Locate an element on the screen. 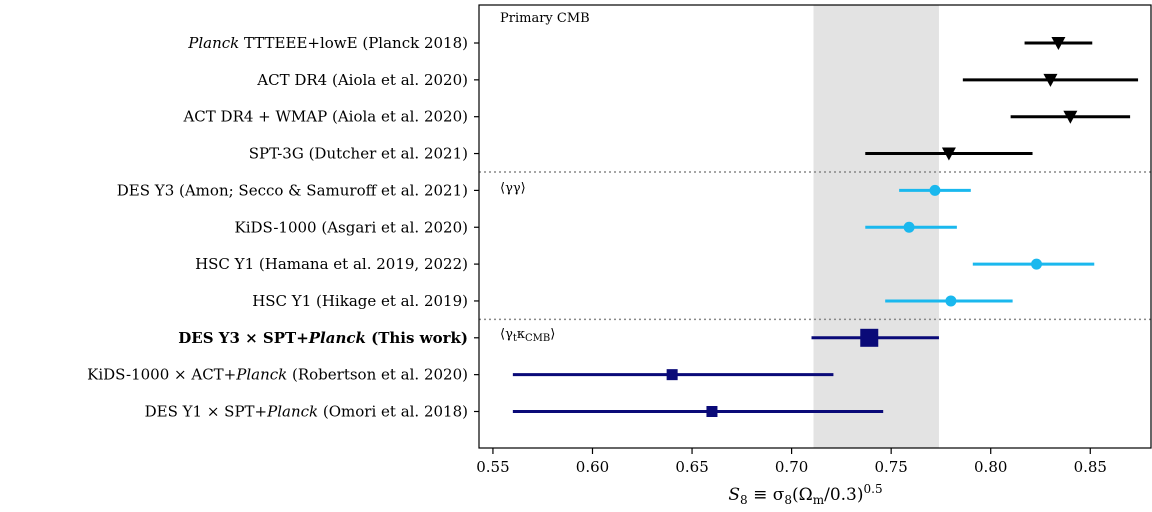  row-label: ACT DR4 (Aiola et al. 2020) is located at coordinates (362, 80).